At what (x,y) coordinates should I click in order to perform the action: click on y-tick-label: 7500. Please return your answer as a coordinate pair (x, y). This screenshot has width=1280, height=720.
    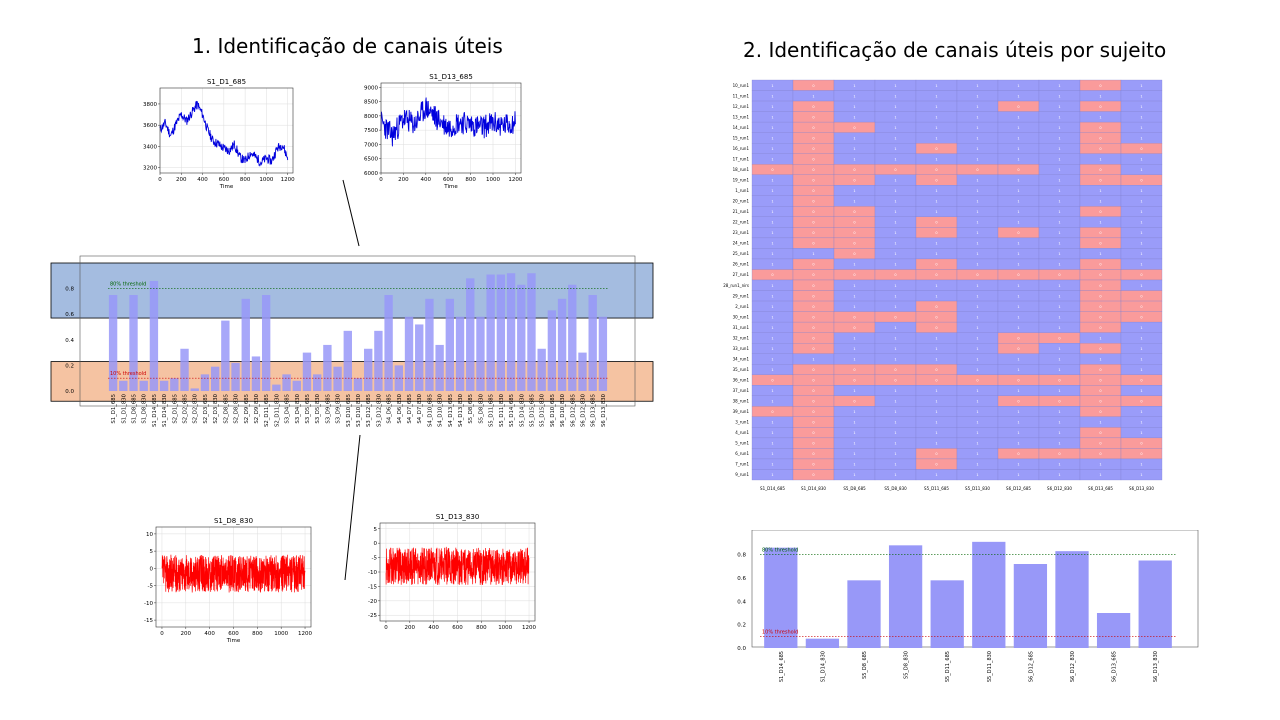
    Looking at the image, I should click on (371, 131).